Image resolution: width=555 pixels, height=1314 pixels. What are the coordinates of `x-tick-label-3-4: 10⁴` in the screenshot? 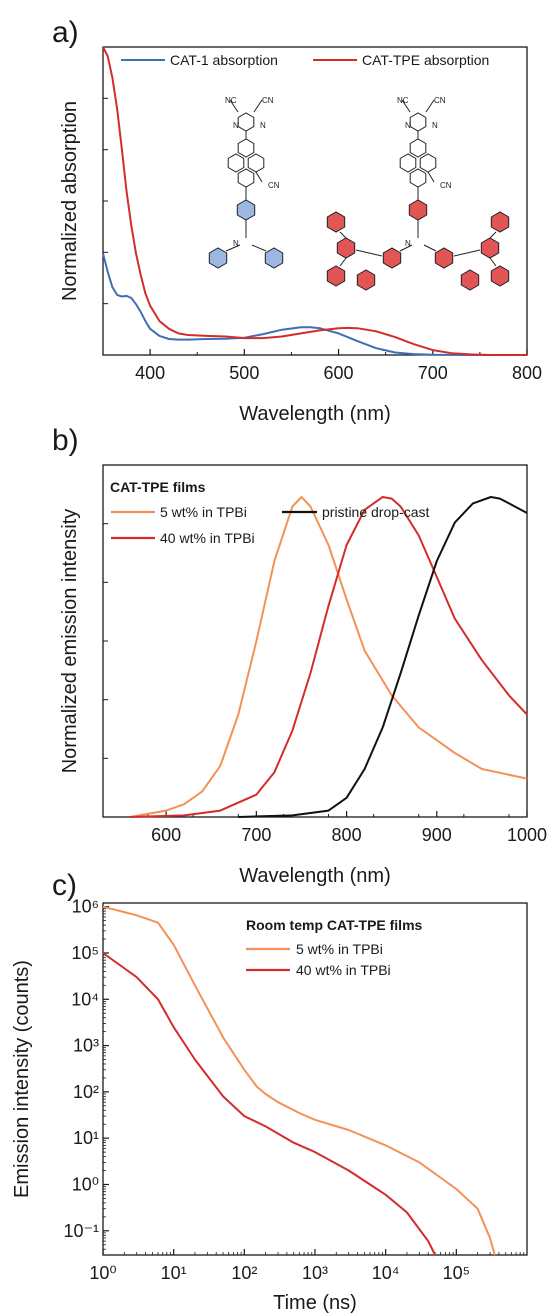 It's located at (386, 1273).